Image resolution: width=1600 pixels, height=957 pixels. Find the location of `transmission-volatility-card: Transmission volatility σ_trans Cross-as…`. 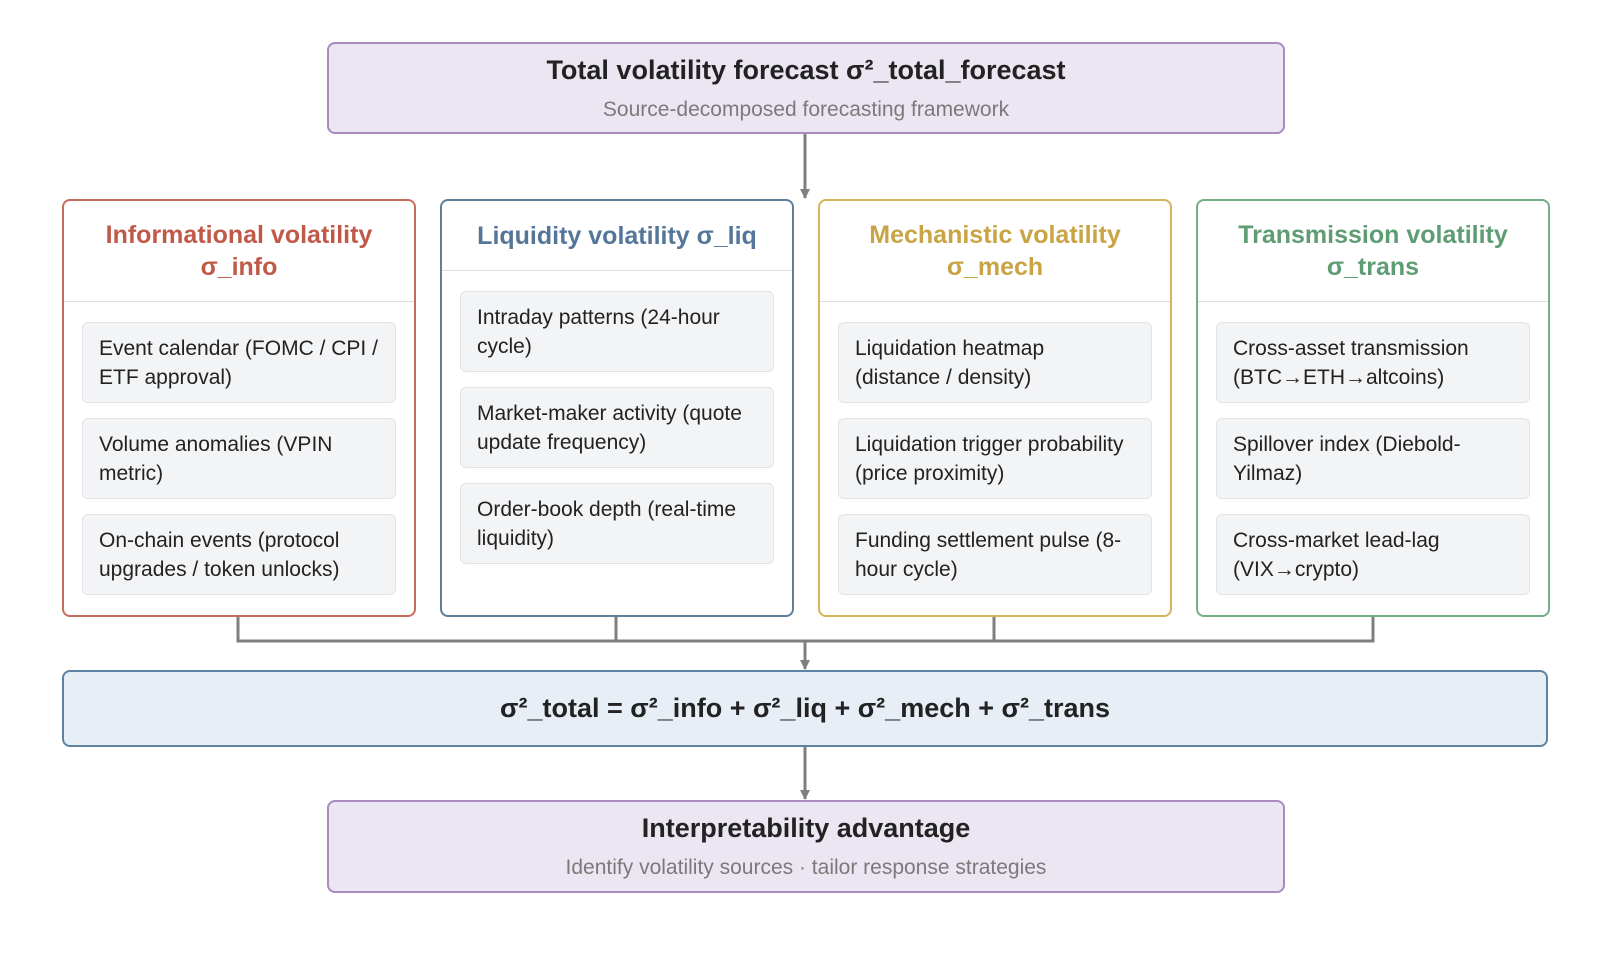

transmission-volatility-card: Transmission volatility σ_trans Cross-as… is located at coordinates (1373, 408).